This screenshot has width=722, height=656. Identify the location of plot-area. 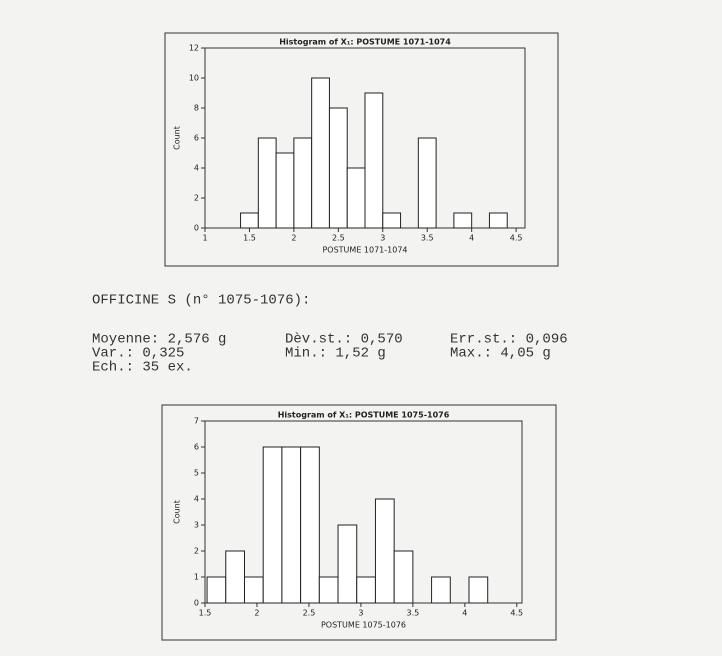
(363, 512).